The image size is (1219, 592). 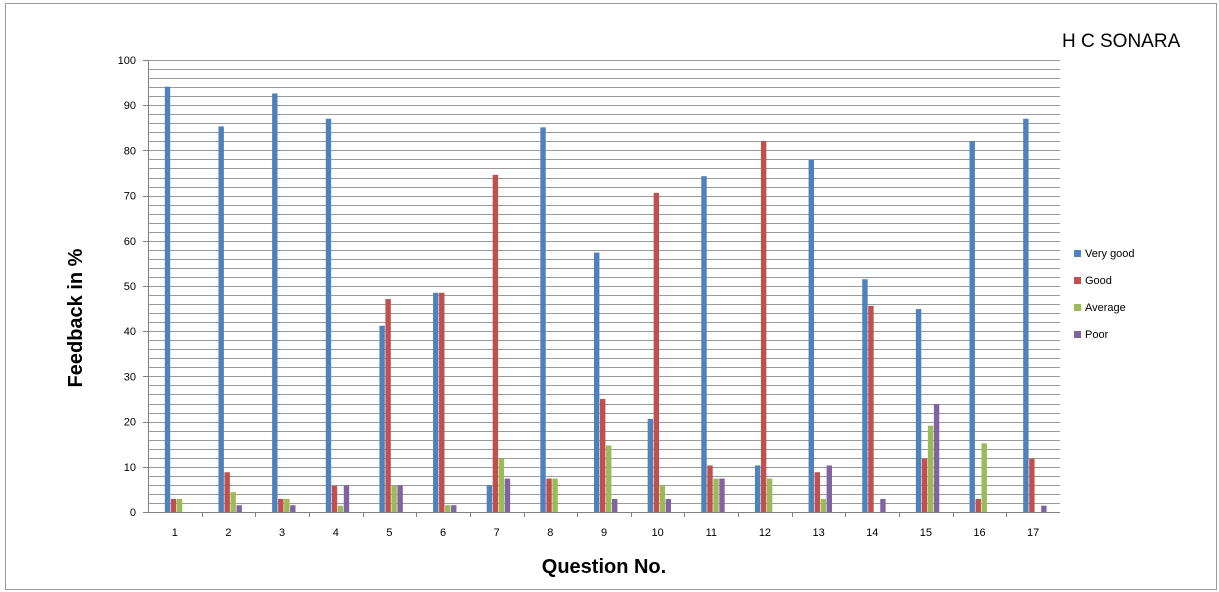 What do you see at coordinates (604, 533) in the screenshot?
I see `x-tick-label: 9` at bounding box center [604, 533].